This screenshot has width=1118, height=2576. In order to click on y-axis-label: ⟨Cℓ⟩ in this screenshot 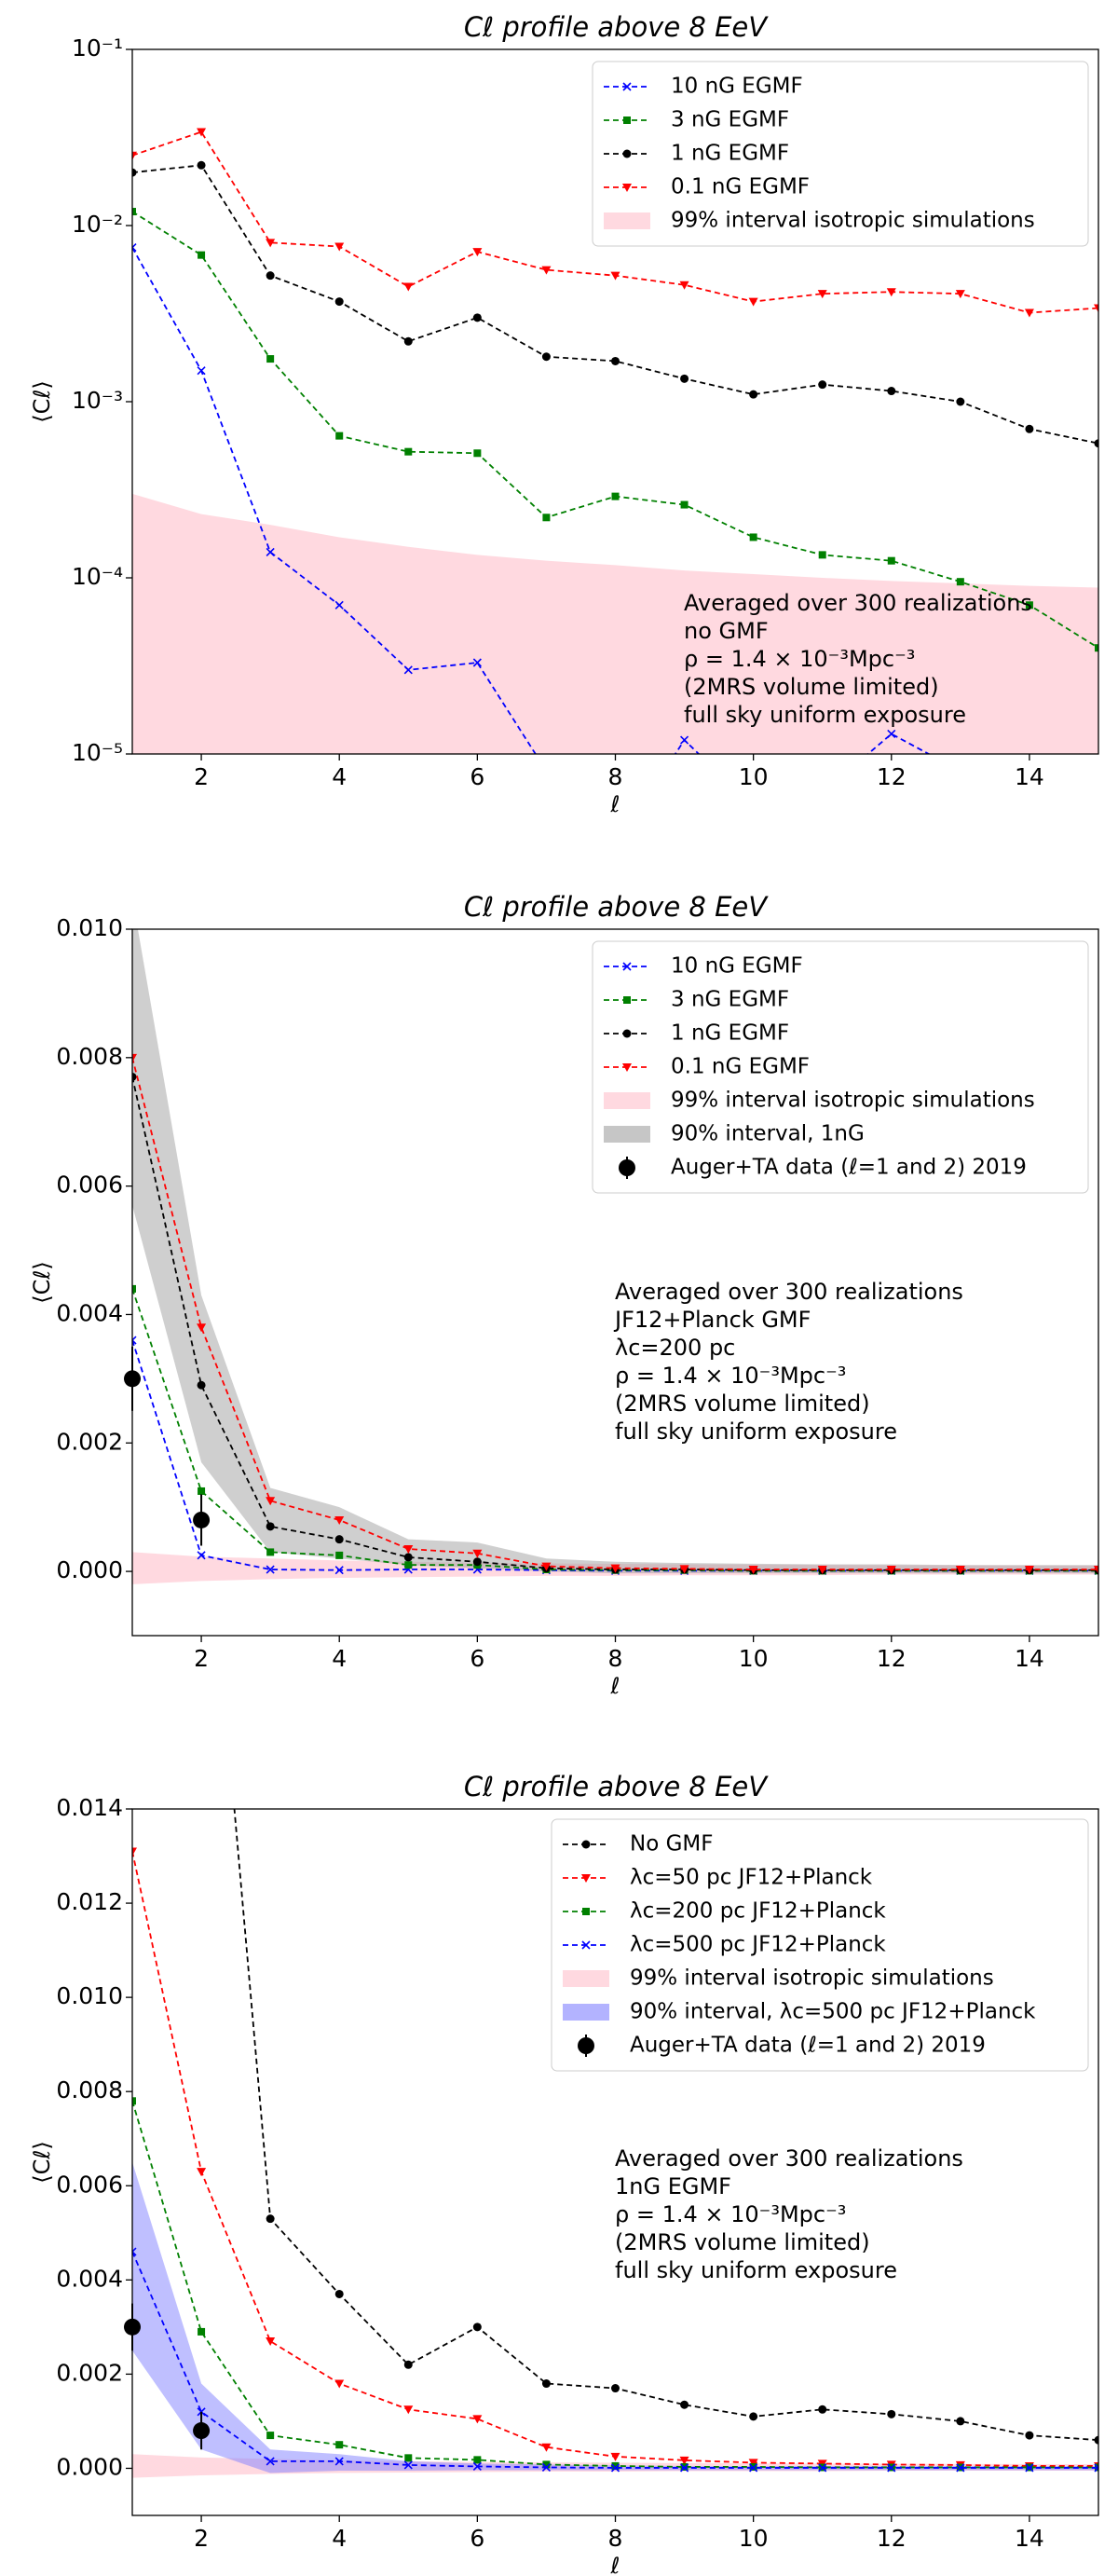, I will do `click(42, 401)`.